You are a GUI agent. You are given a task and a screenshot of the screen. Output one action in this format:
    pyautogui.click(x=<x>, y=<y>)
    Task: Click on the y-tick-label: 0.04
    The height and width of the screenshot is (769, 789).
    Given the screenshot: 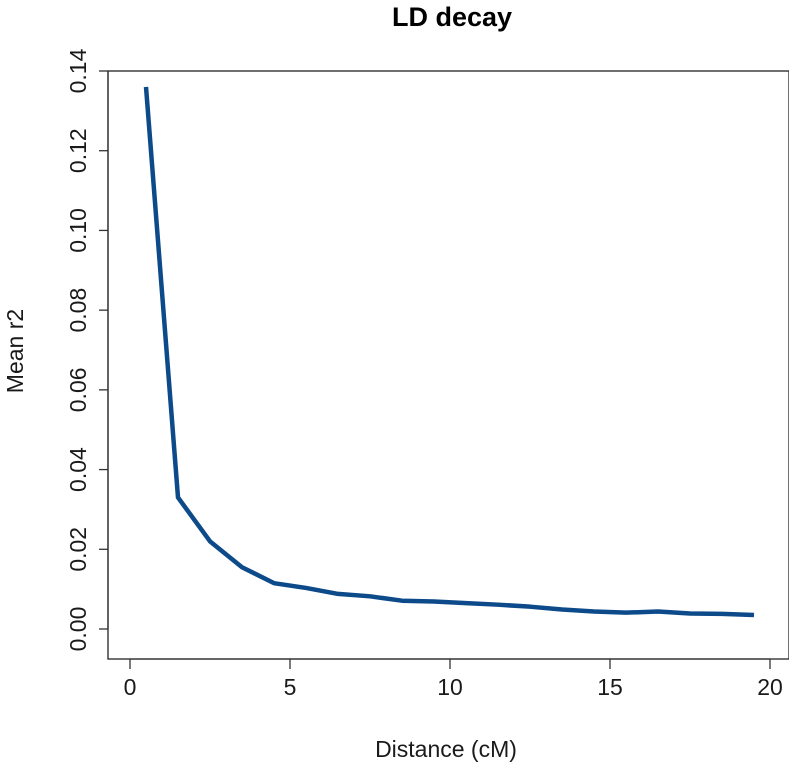 What is the action you would take?
    pyautogui.click(x=78, y=469)
    